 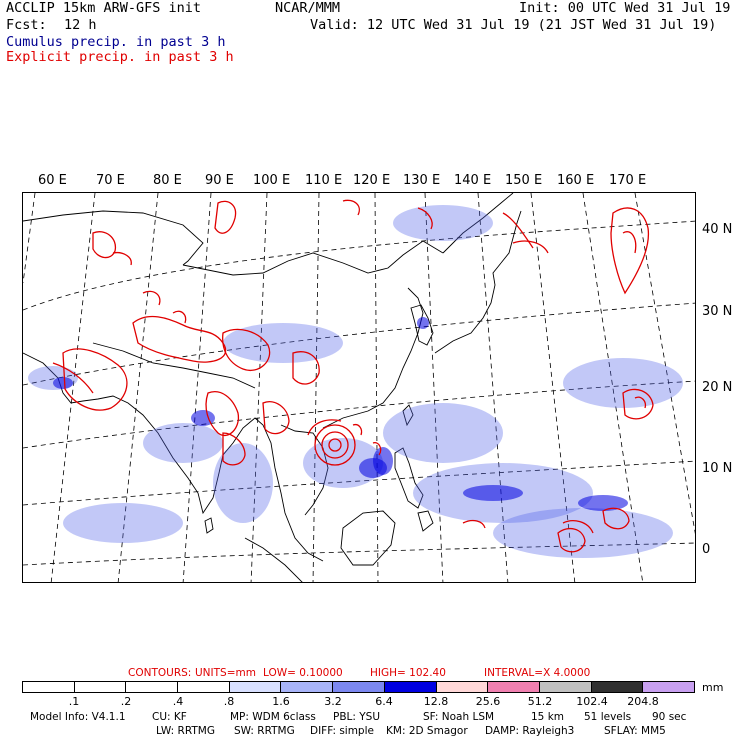 What do you see at coordinates (384, 701) in the screenshot?
I see `colorbar-tick: 6.4` at bounding box center [384, 701].